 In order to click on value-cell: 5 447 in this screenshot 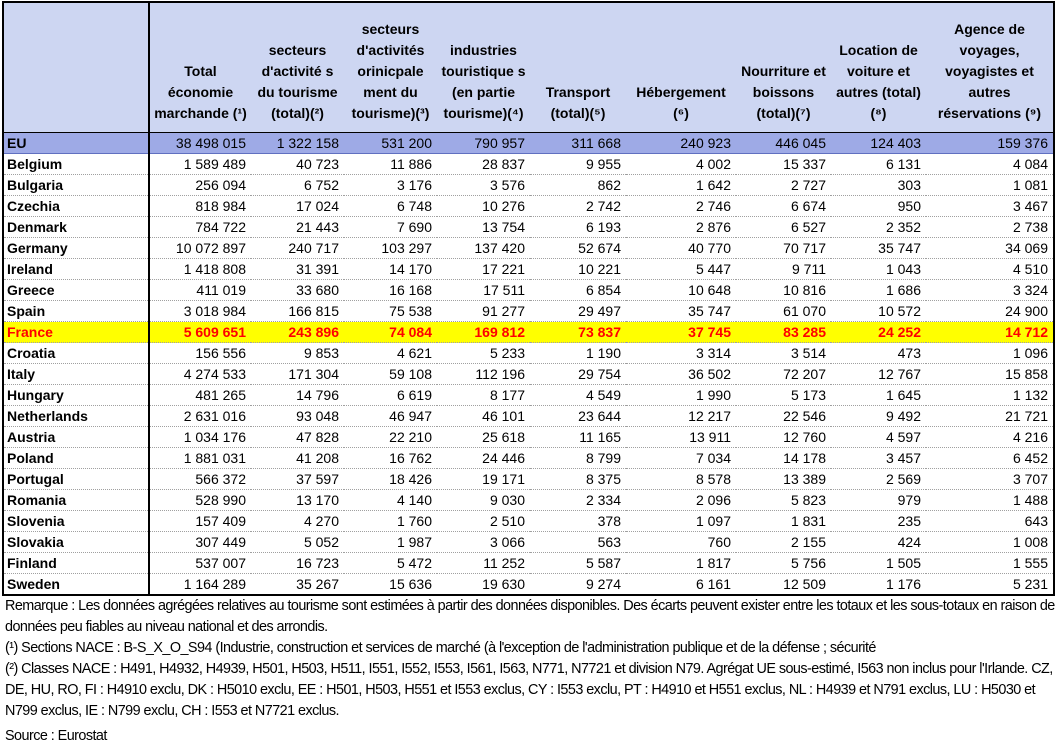, I will do `click(681, 269)`.